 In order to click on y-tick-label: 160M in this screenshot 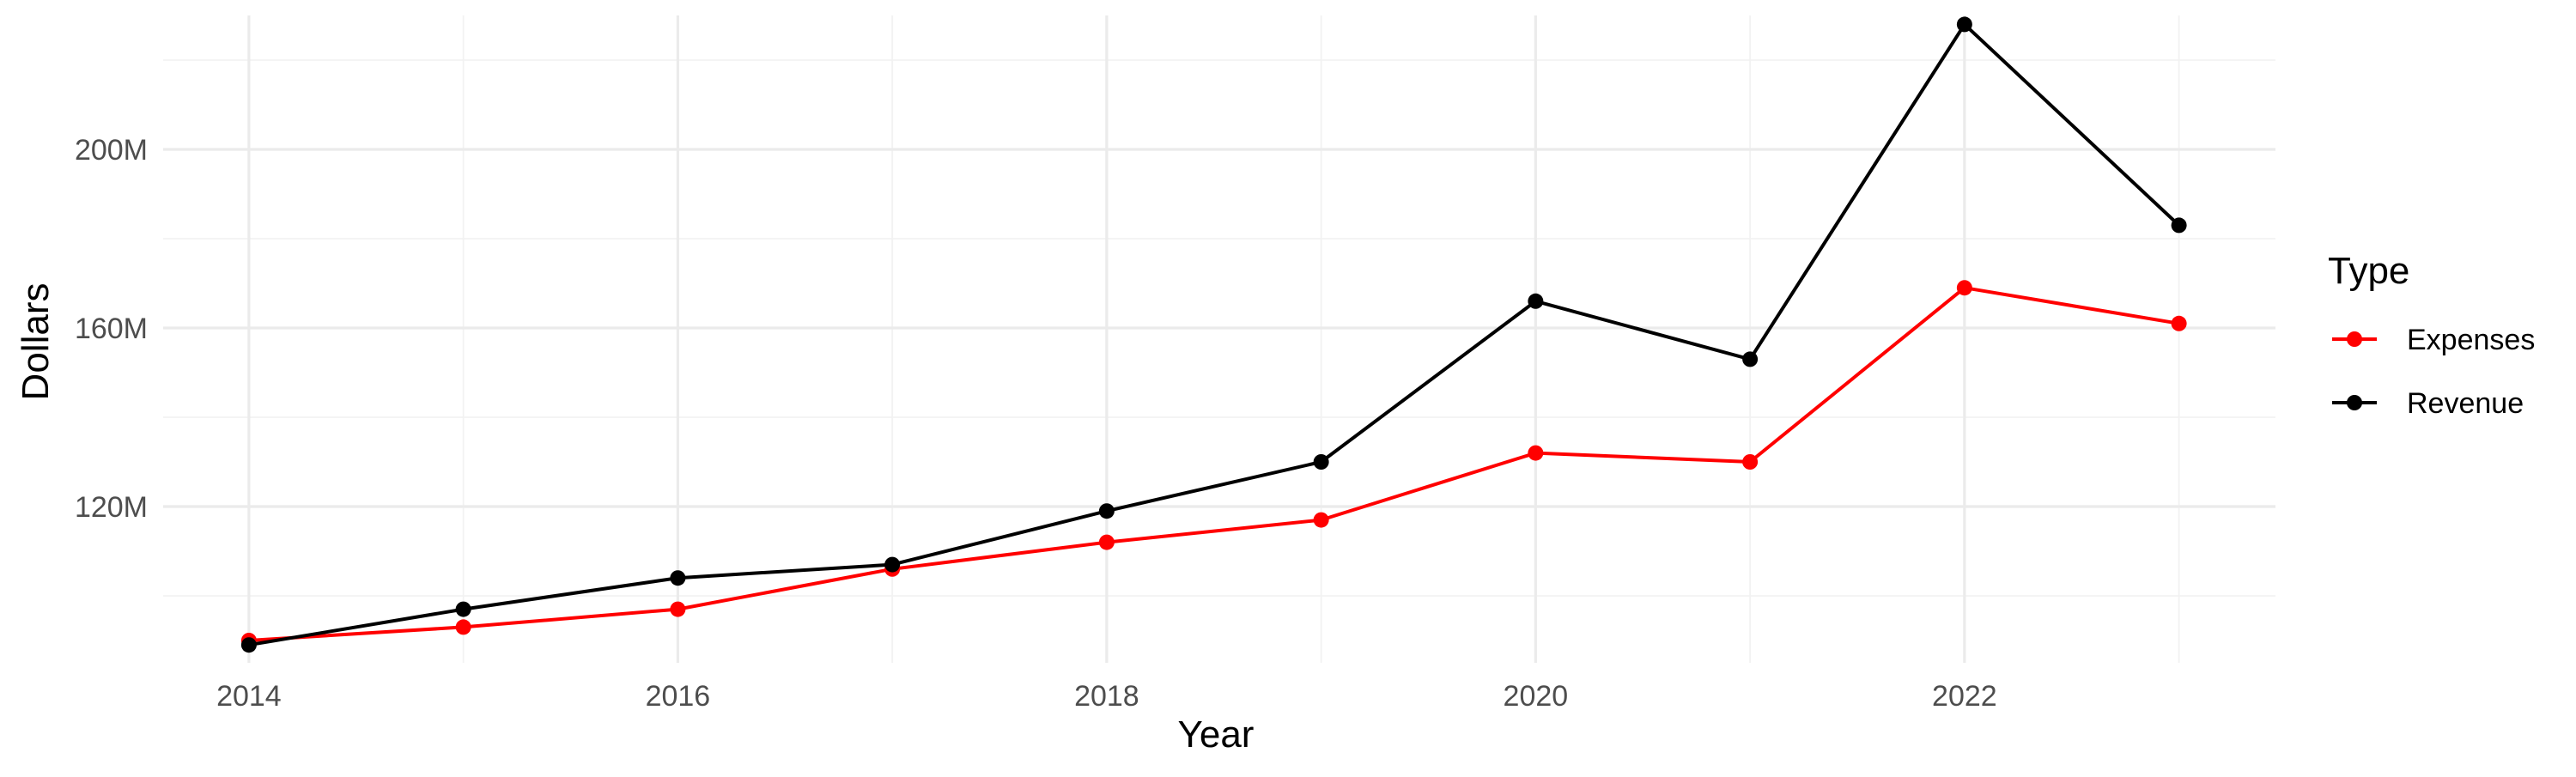, I will do `click(112, 329)`.